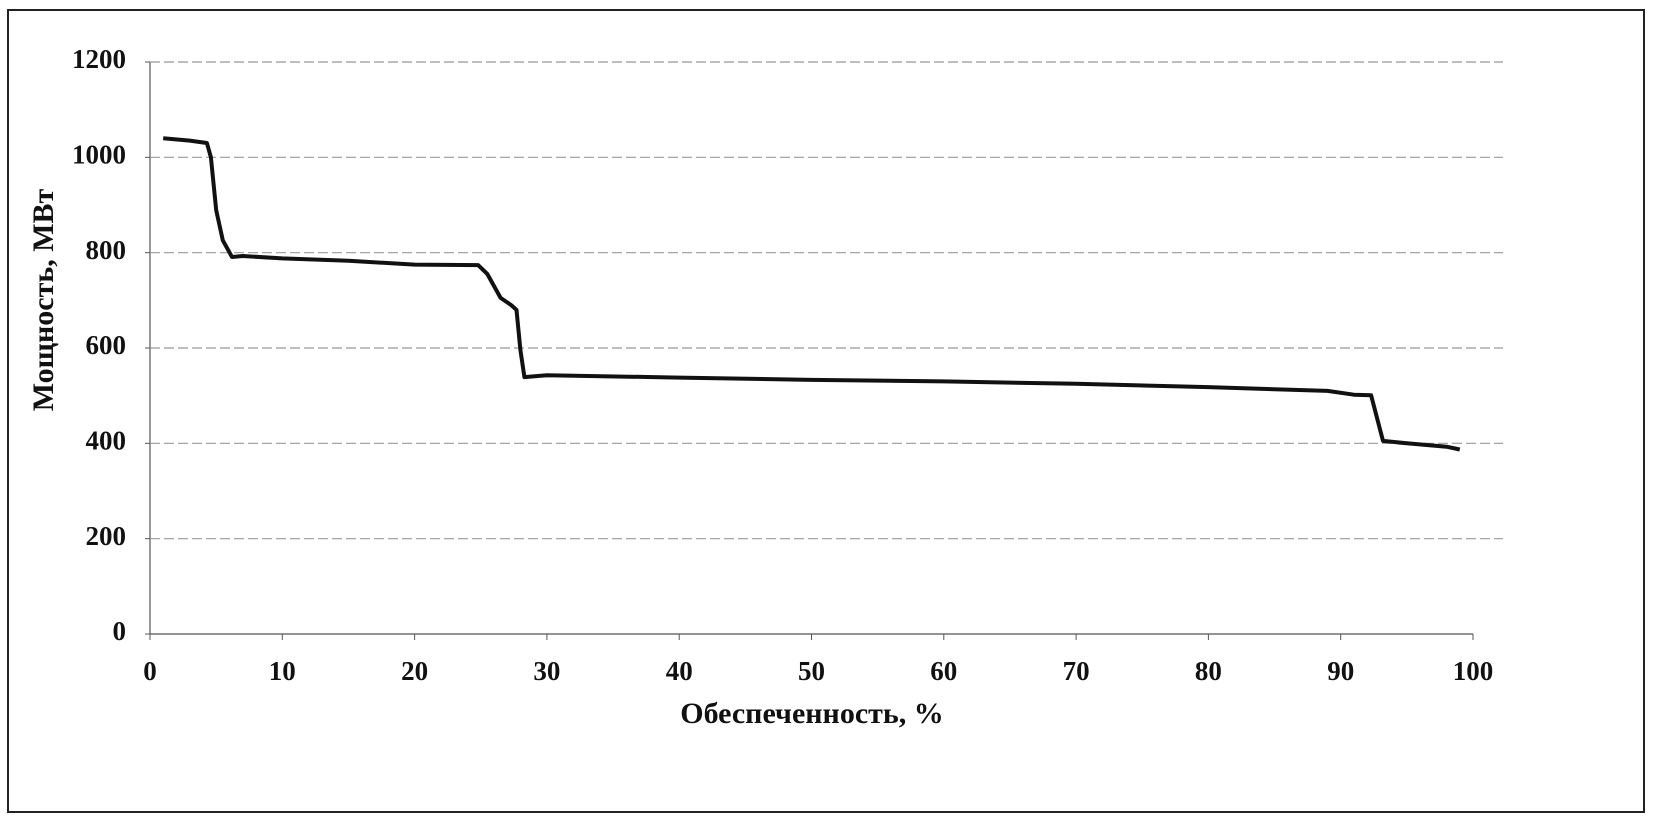 The width and height of the screenshot is (1654, 832). I want to click on x-tick-label: 100, so click(1473, 671).